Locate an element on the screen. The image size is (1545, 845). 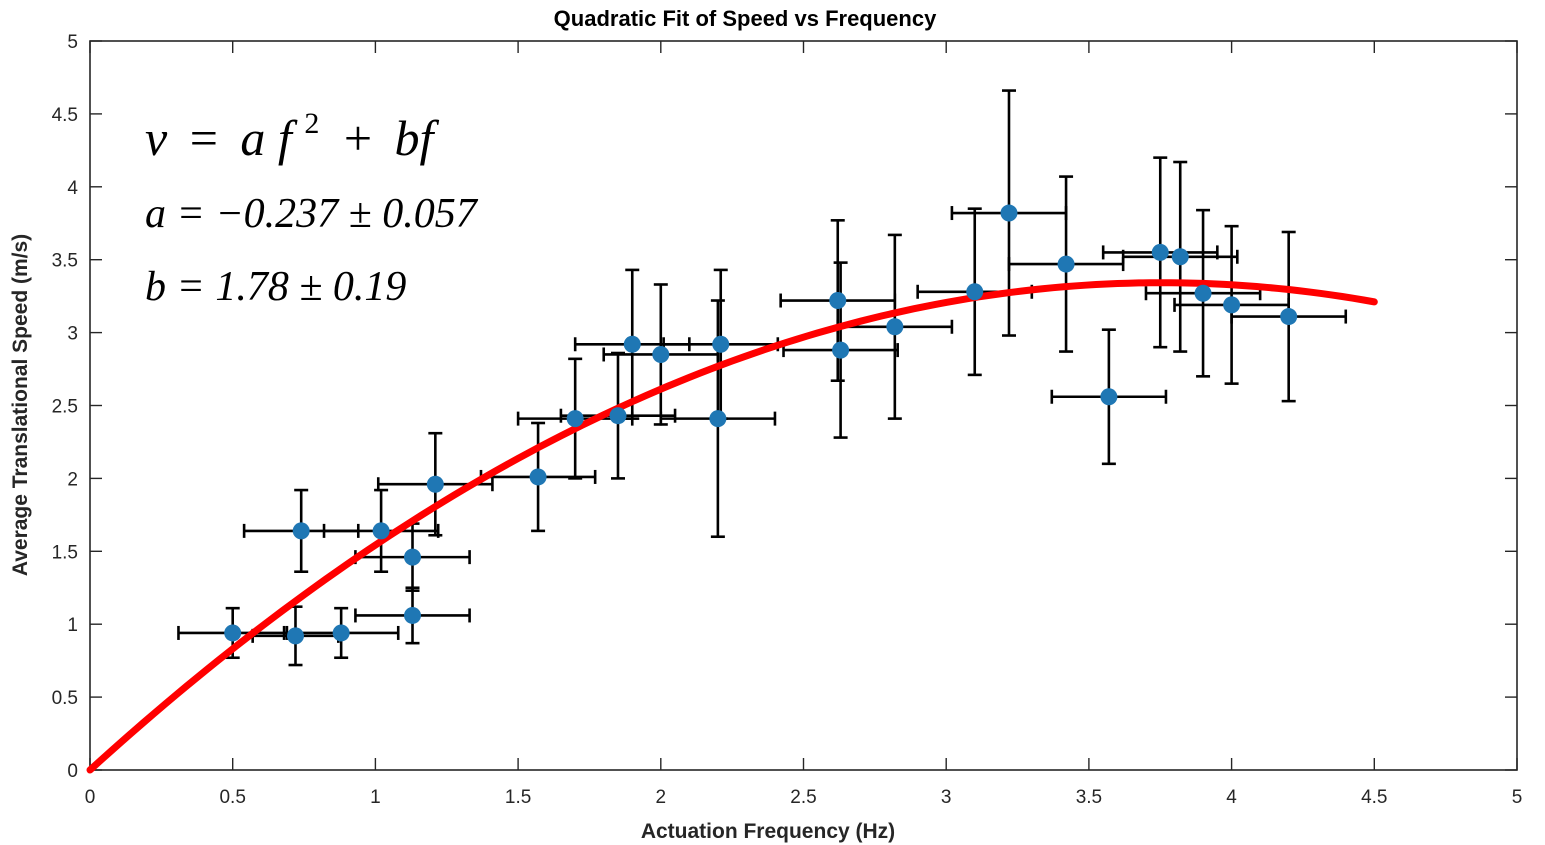
x-tick-label: 5 is located at coordinates (1517, 797).